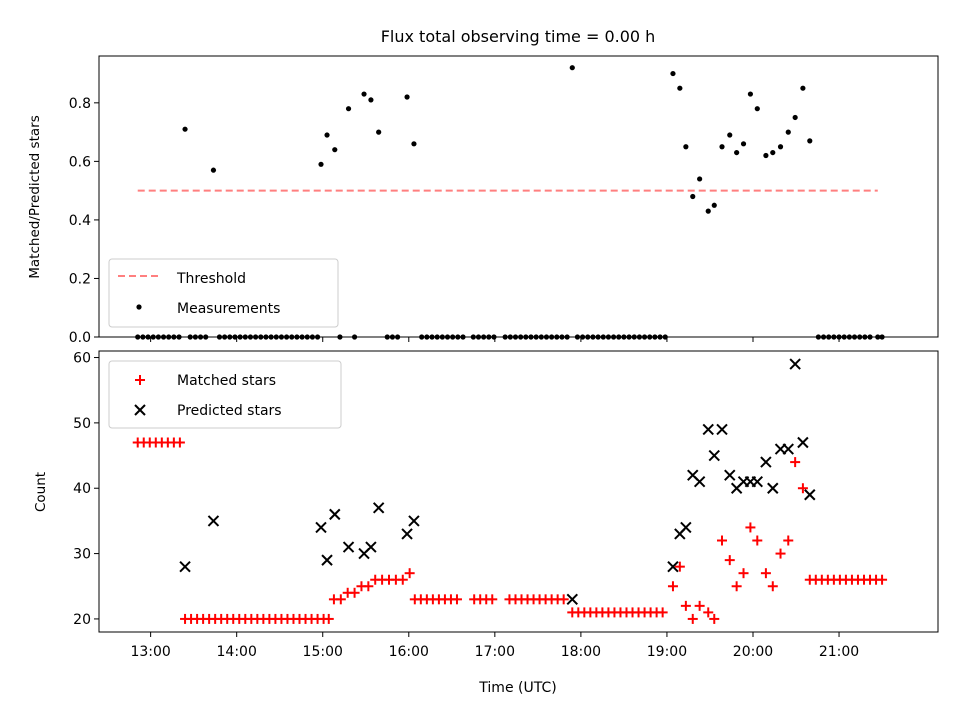  I want to click on x-tick-label: 20:00, so click(753, 652).